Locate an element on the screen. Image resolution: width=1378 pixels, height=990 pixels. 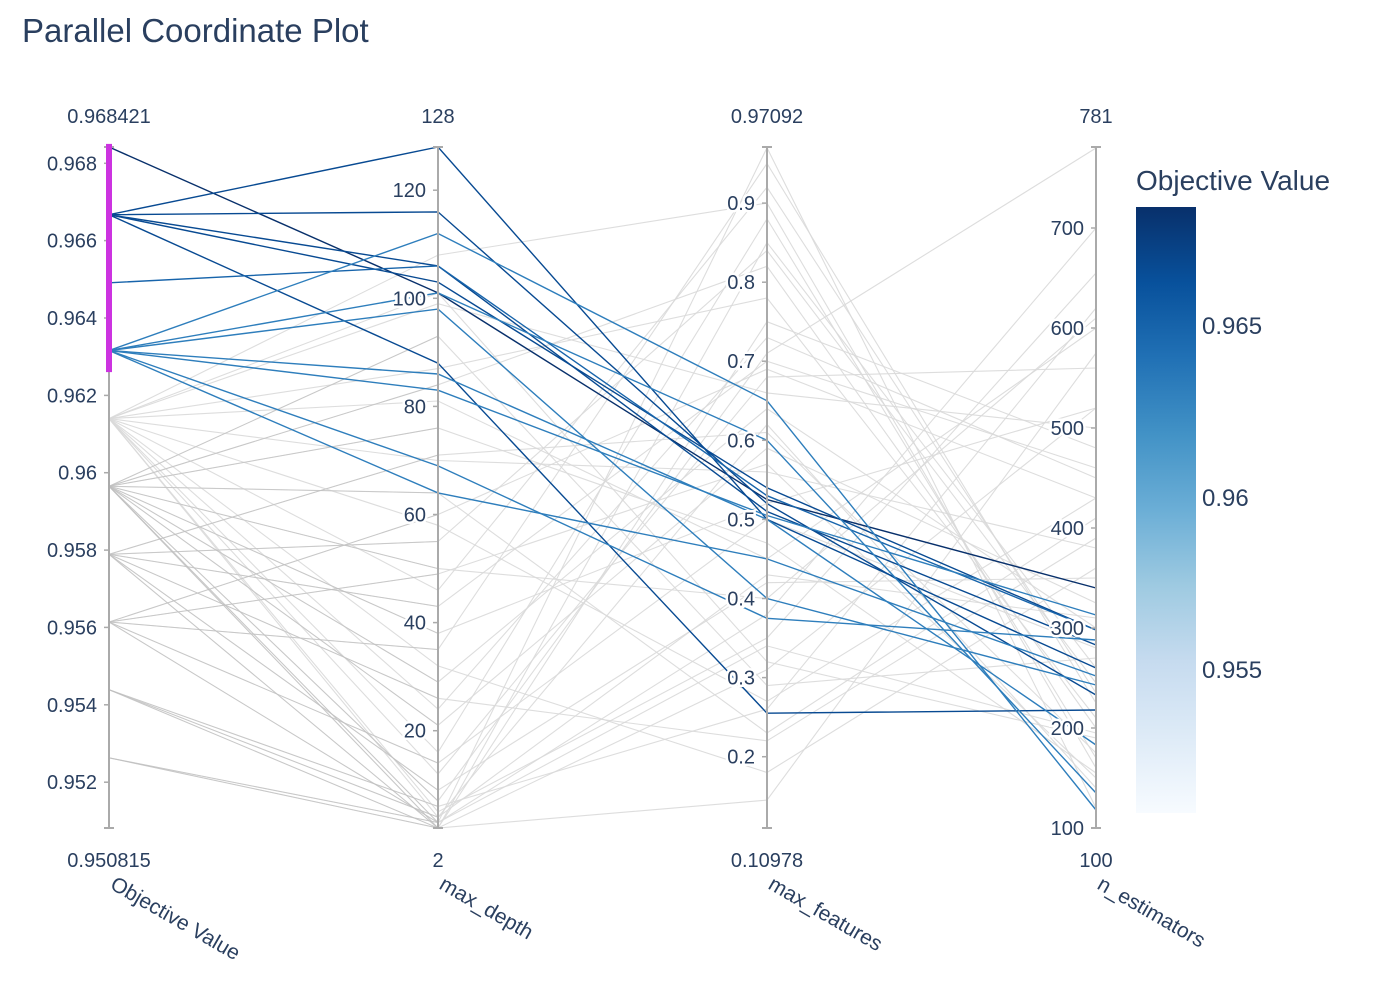
axis-constraint-range is located at coordinates (109, 258).